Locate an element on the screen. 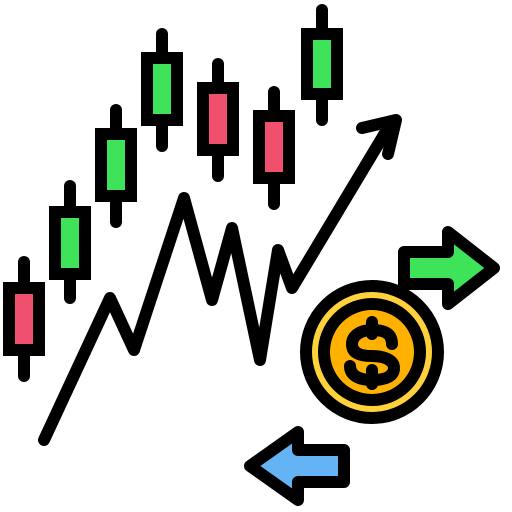  dollar-coin-icon is located at coordinates (372, 352).